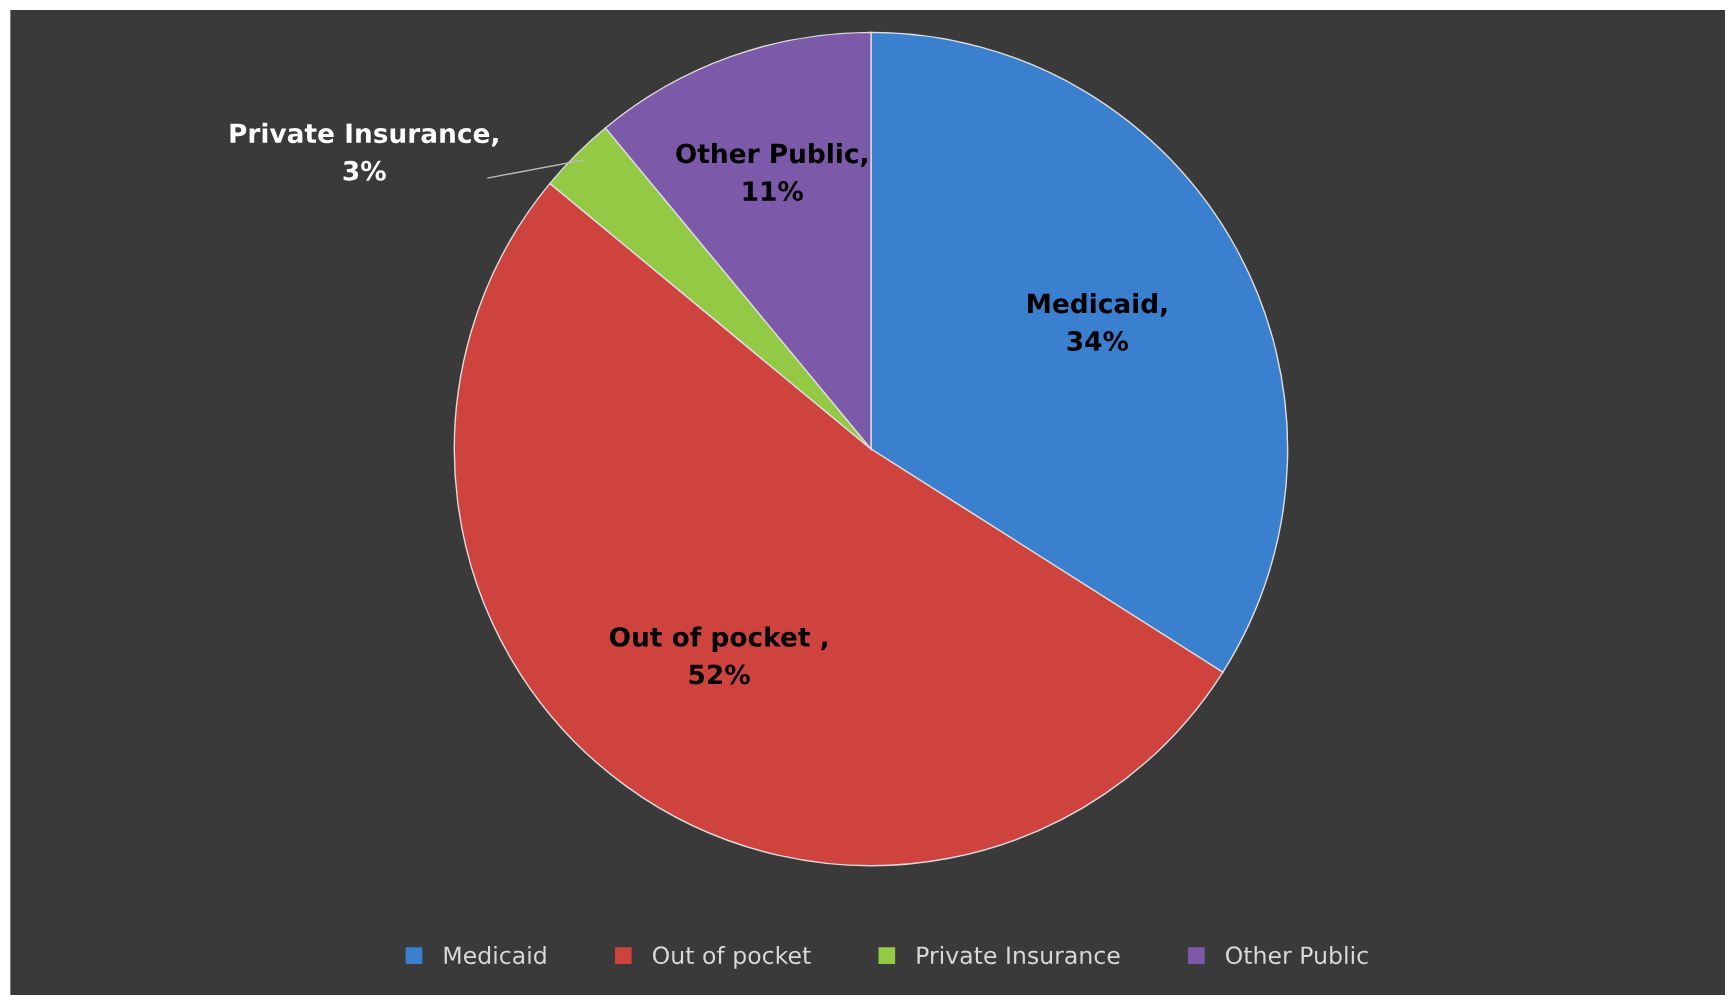 The image size is (1725, 995). I want to click on legend-label: Other Public, so click(1297, 955).